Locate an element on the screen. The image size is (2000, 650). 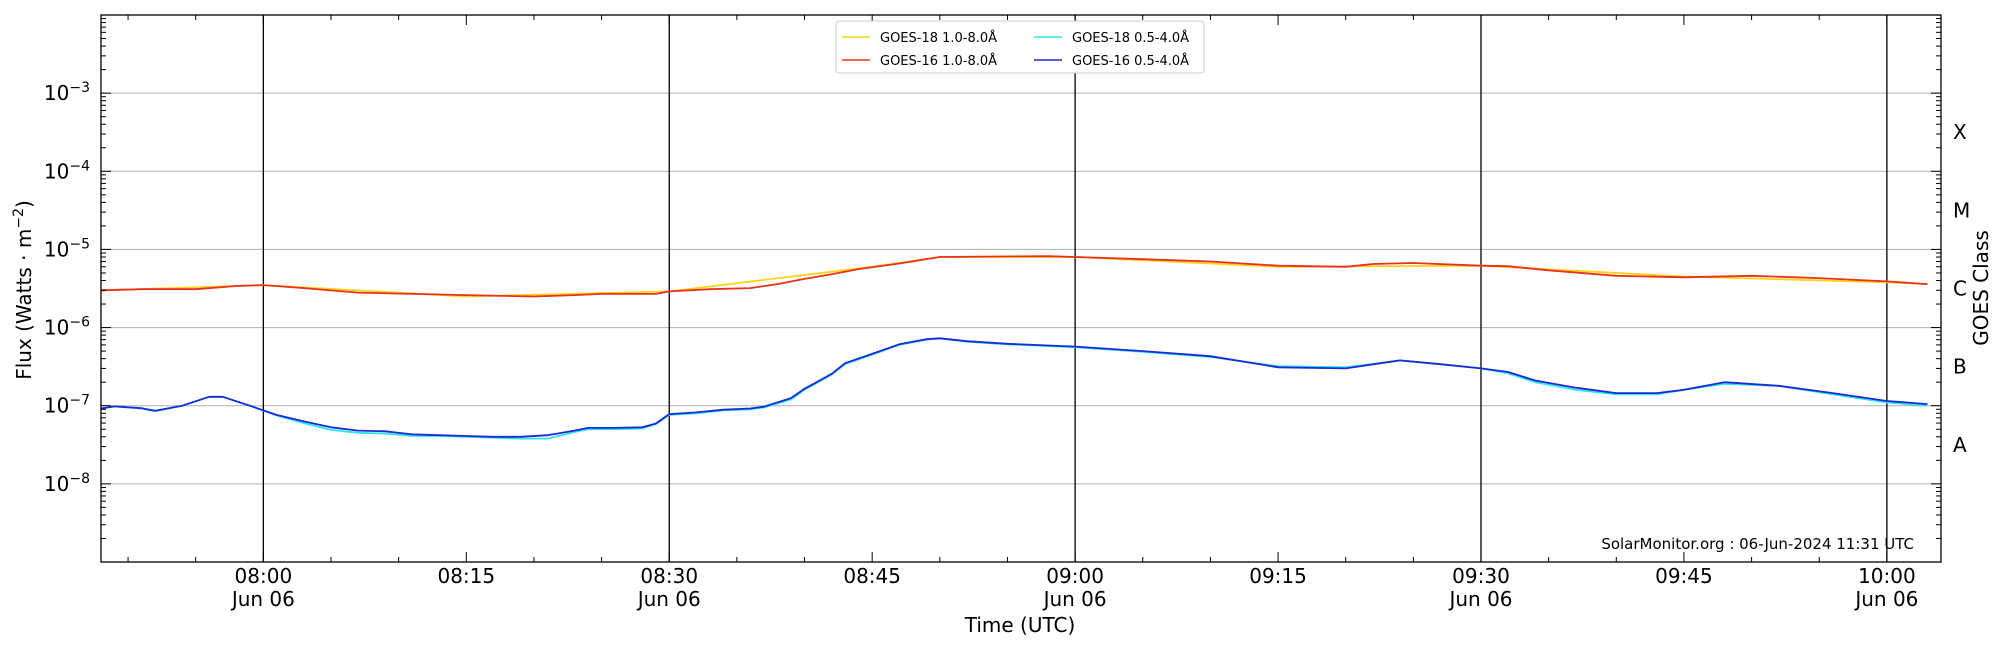
y-tick-label: 10⁻⁷ is located at coordinates (67, 405).